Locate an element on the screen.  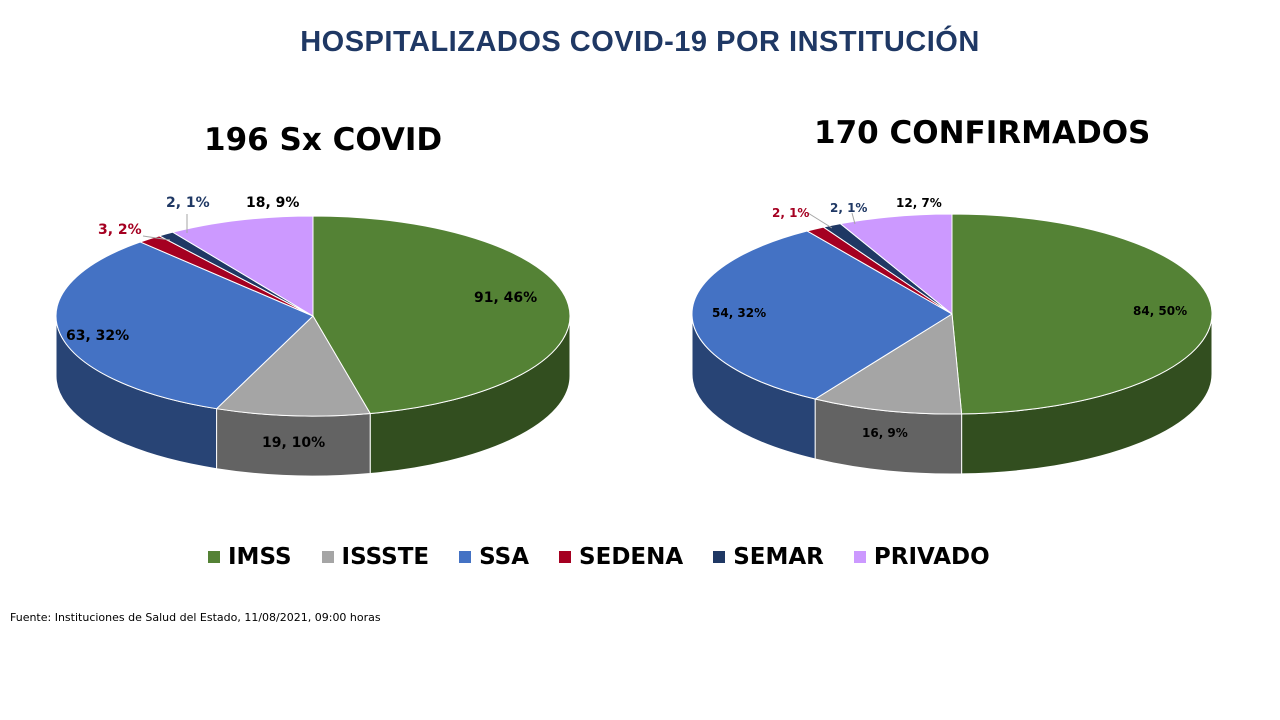
legend-item-issste: ISSSTE is located at coordinates (375, 557).